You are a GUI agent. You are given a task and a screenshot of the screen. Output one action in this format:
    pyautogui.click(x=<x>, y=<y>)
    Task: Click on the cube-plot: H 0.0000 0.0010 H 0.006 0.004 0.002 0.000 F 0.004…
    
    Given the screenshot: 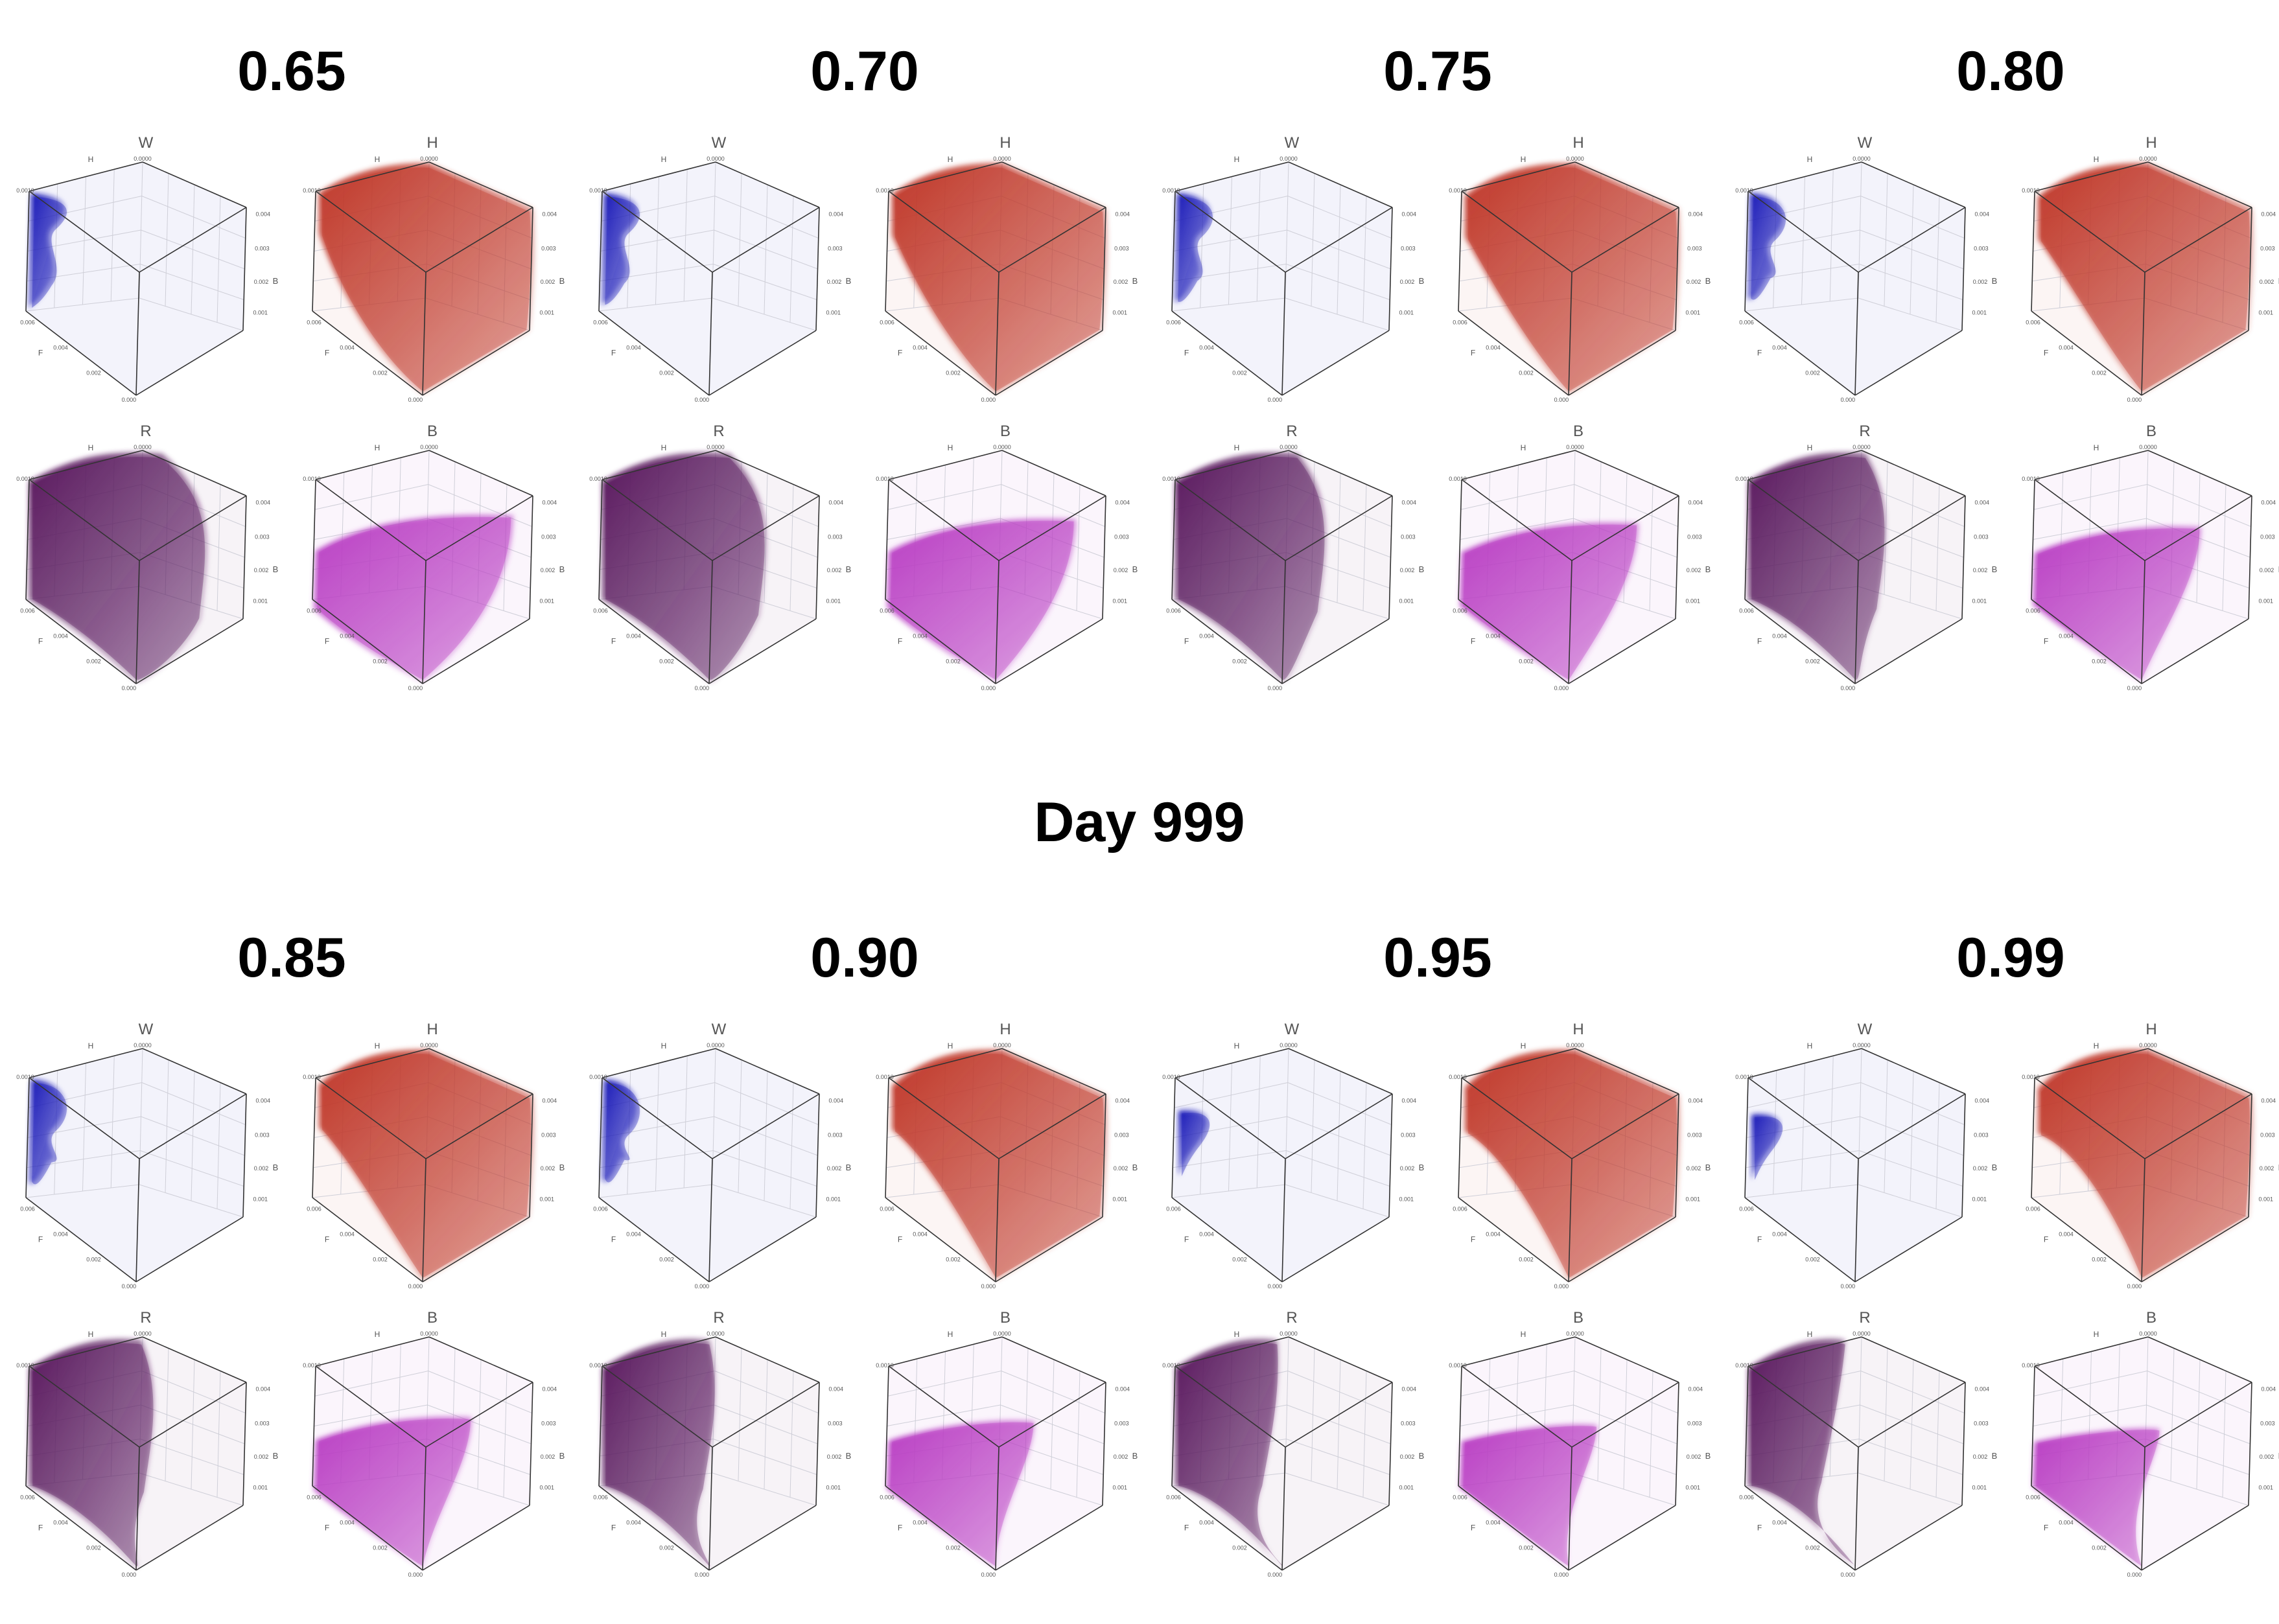 What is the action you would take?
    pyautogui.click(x=1007, y=1155)
    